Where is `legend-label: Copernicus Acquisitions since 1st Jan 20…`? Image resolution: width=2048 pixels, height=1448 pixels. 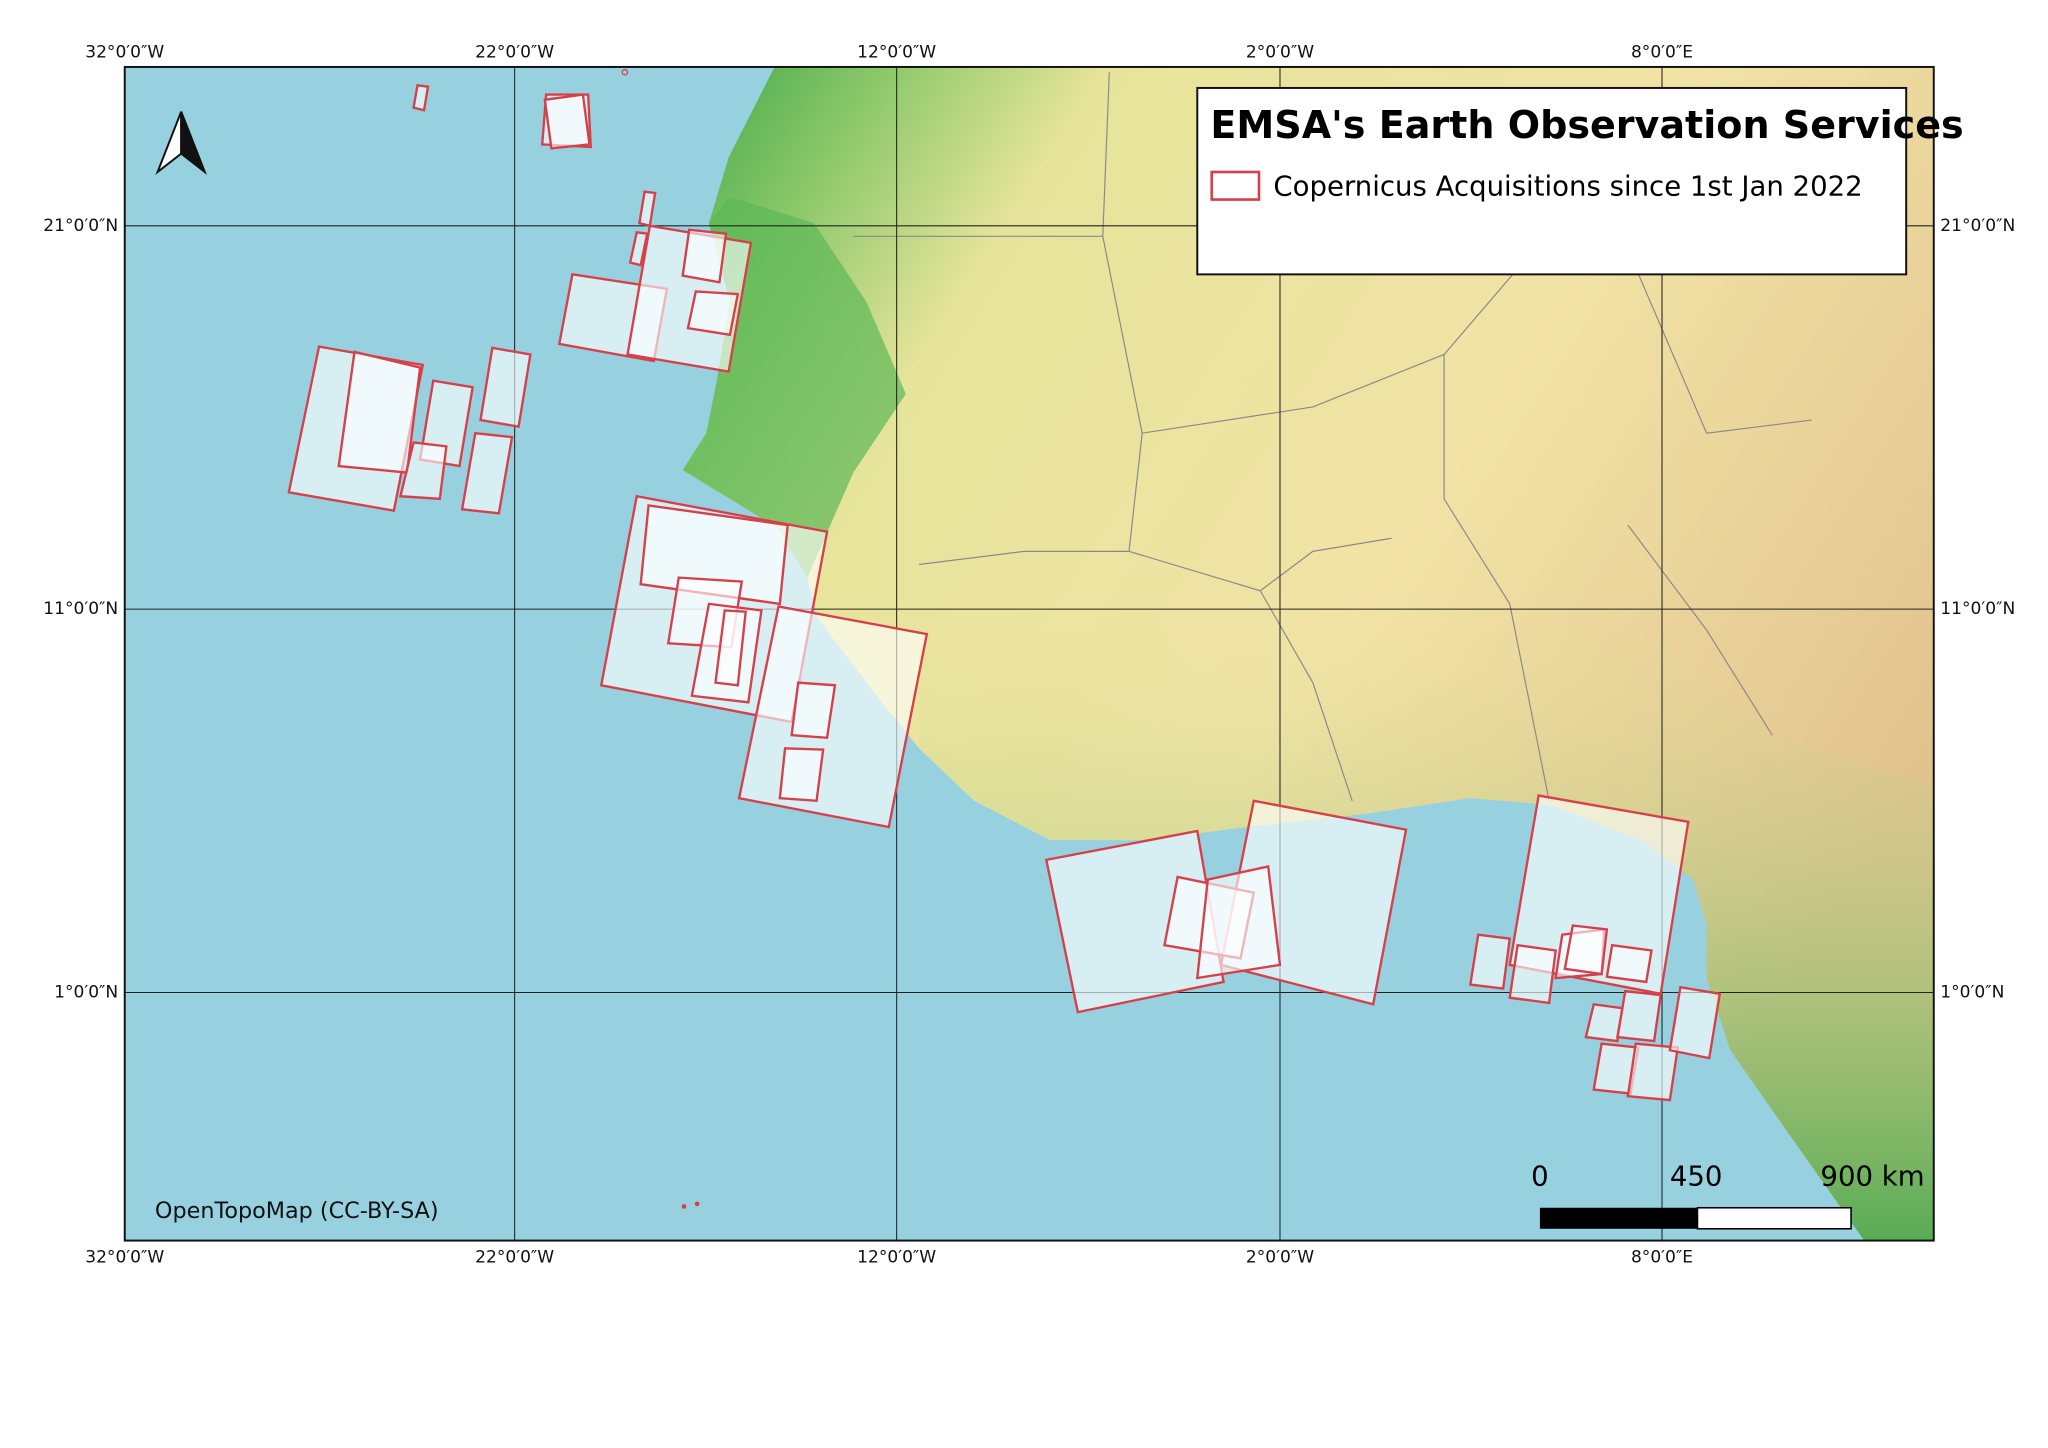
legend-label: Copernicus Acquisitions since 1st Jan 20… is located at coordinates (1567, 187).